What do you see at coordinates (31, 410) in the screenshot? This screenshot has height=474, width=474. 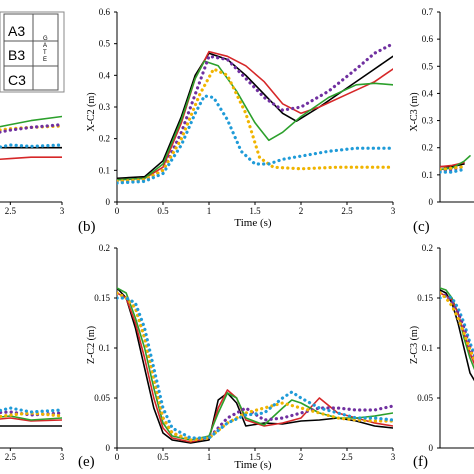 I see `panel-lb-series-cyan-dotted` at bounding box center [31, 410].